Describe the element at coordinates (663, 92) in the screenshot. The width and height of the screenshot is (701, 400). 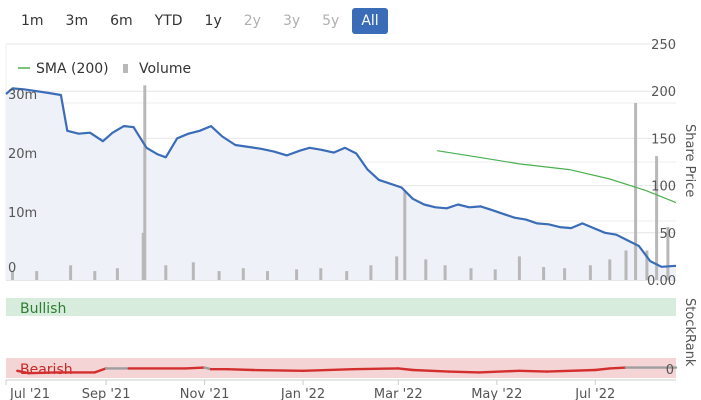
I see `price-tick-label: 200` at that location.